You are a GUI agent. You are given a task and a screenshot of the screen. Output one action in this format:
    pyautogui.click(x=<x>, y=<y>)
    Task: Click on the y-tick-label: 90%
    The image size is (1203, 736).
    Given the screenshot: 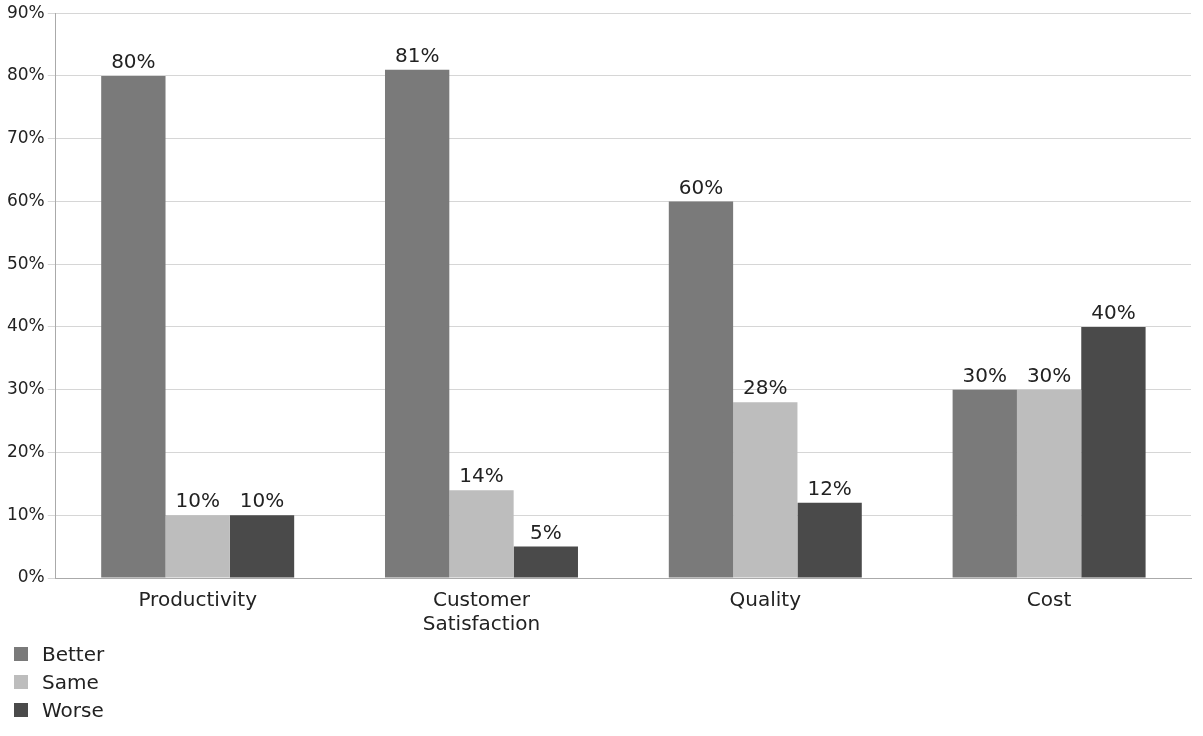 What is the action you would take?
    pyautogui.click(x=25, y=11)
    